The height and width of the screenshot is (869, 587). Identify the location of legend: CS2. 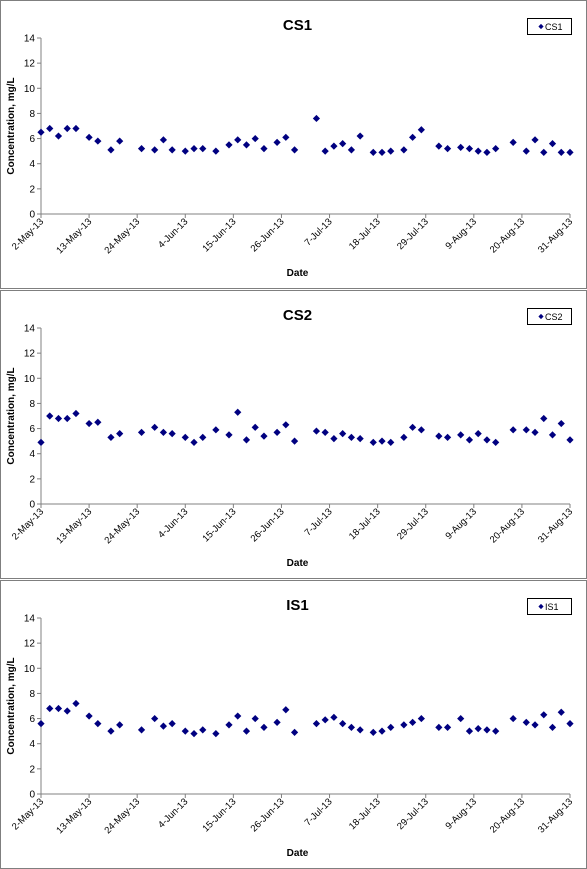
(549, 316).